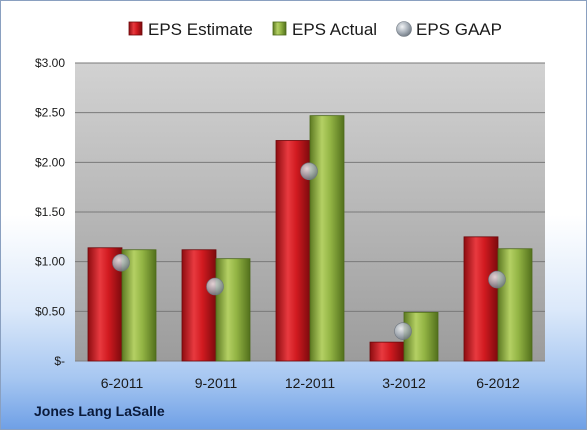 This screenshot has height=430, width=587. Describe the element at coordinates (498, 383) in the screenshot. I see `x-category-label: 6-2012` at that location.